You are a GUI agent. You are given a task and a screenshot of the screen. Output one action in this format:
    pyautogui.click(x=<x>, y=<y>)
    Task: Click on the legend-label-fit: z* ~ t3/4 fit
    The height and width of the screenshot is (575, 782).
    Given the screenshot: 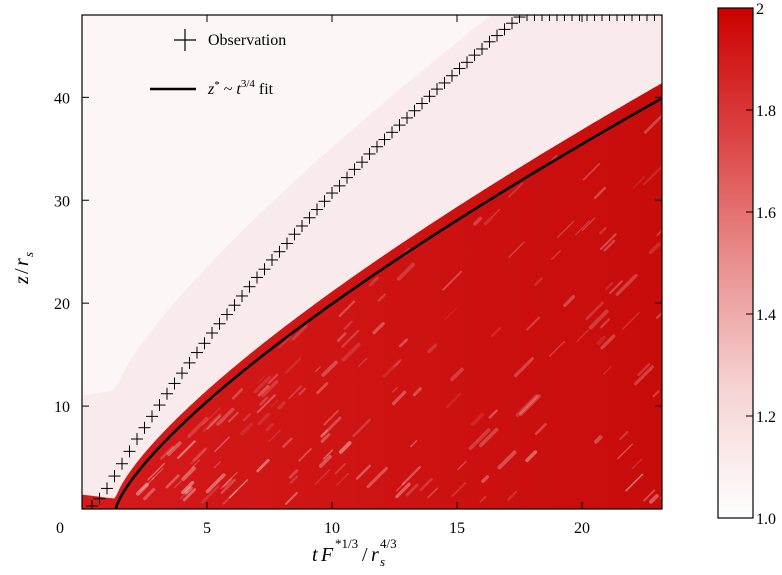 What is the action you would take?
    pyautogui.click(x=240, y=88)
    